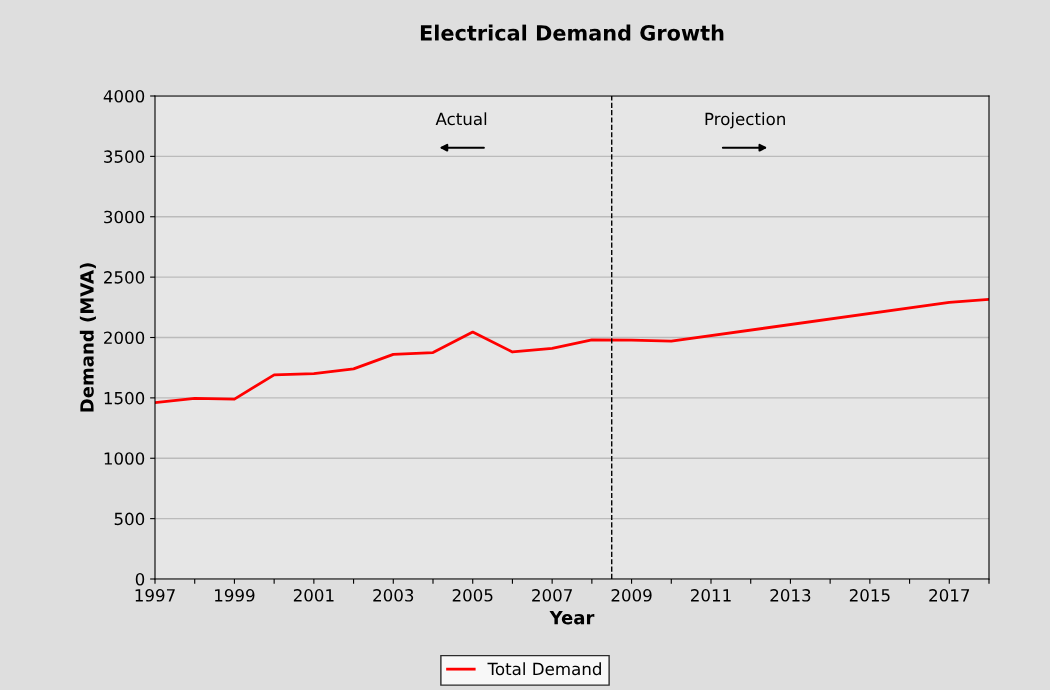 The height and width of the screenshot is (690, 1050). Describe the element at coordinates (572, 351) in the screenshot. I see `line-series` at that location.